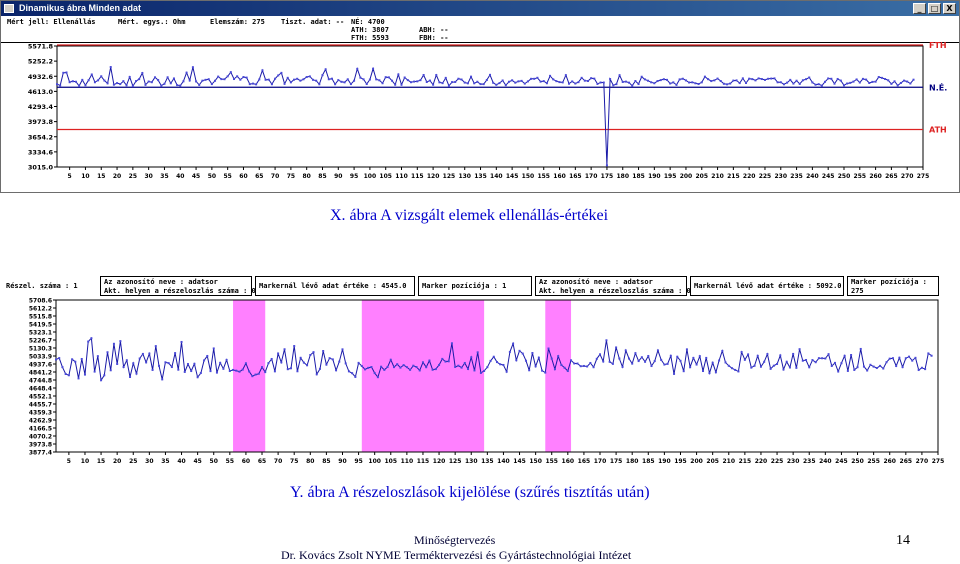 Image resolution: width=960 pixels, height=564 pixels. What do you see at coordinates (40, 453) in the screenshot?
I see `y-tick-label: 3877.4` at bounding box center [40, 453].